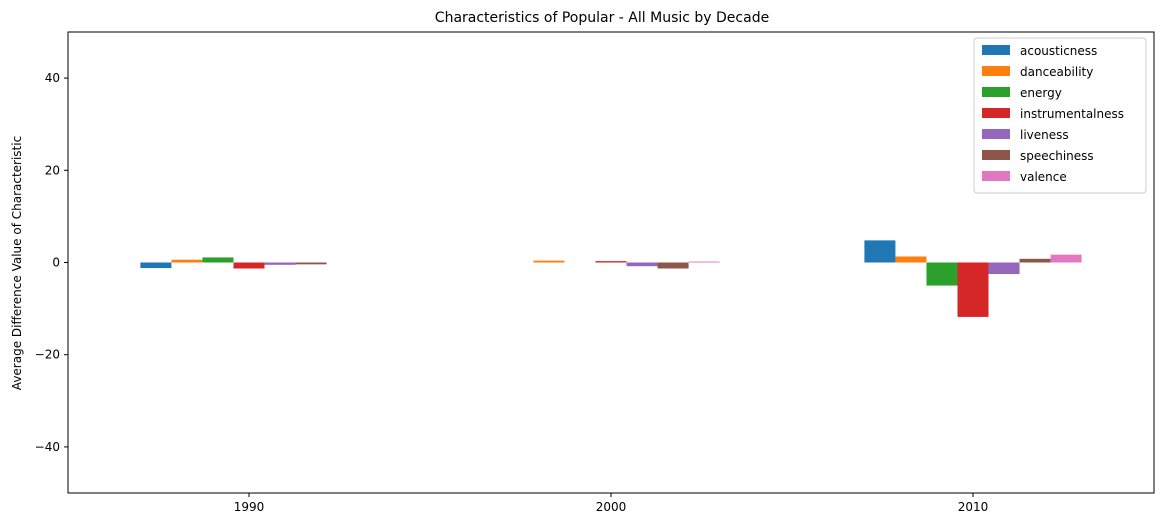 The image size is (1163, 528). I want to click on bars-layer, so click(611, 278).